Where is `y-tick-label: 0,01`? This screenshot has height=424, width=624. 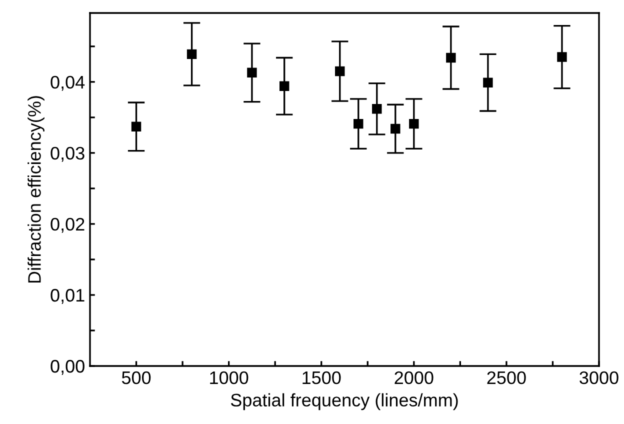 y-tick-label: 0,01 is located at coordinates (67, 296).